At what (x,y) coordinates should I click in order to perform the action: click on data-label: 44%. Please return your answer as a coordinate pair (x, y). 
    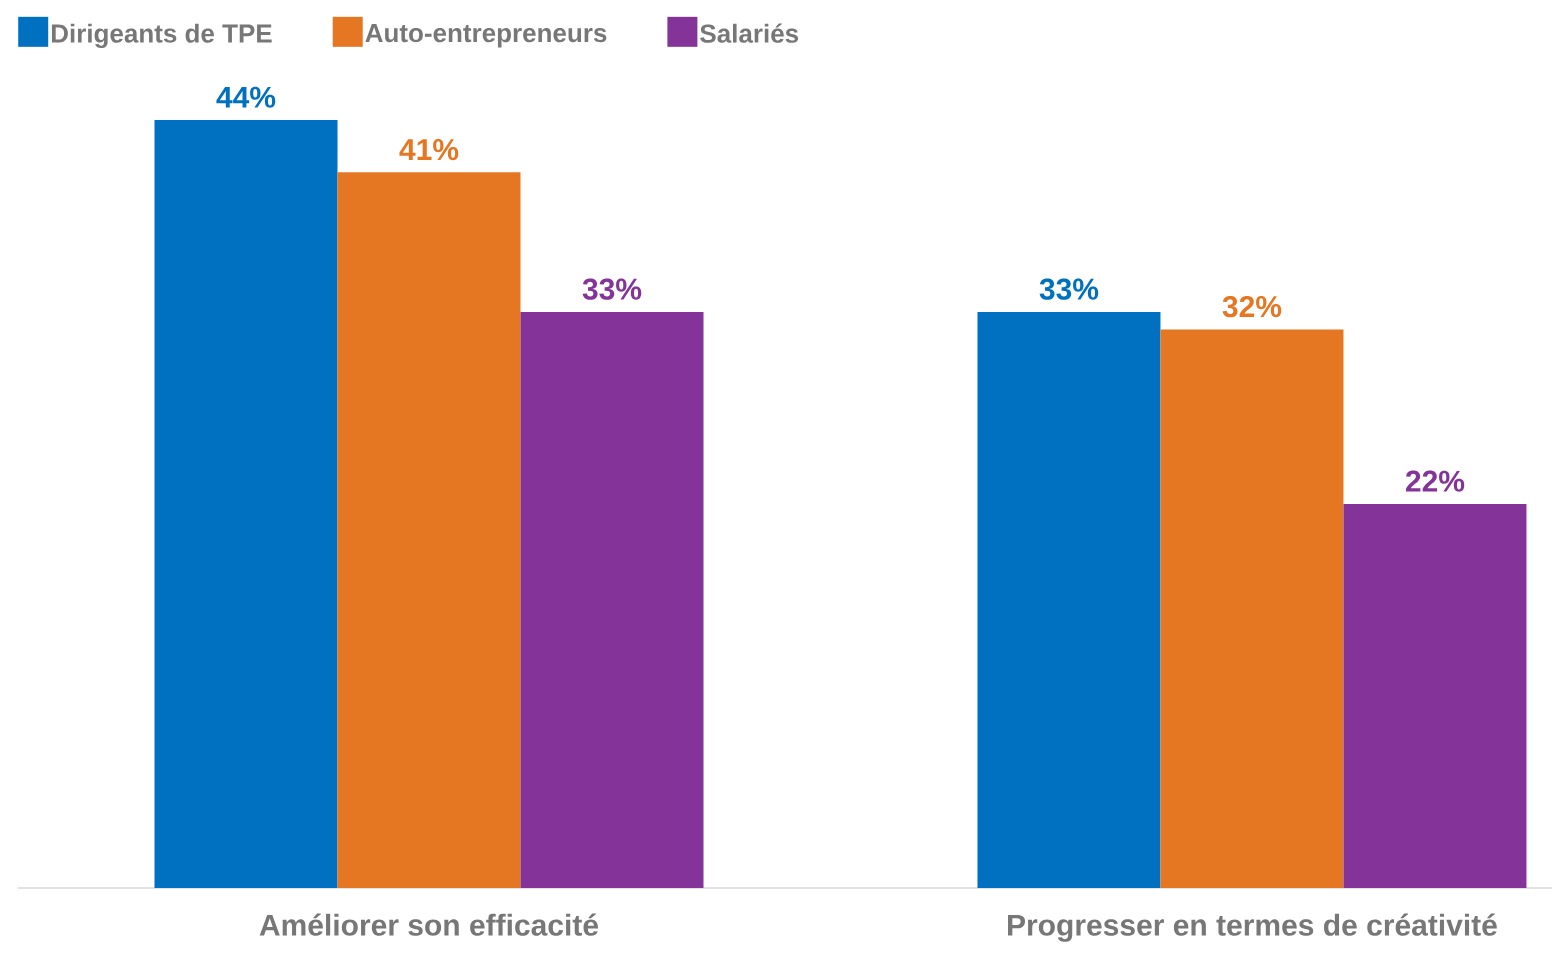
    Looking at the image, I should click on (246, 97).